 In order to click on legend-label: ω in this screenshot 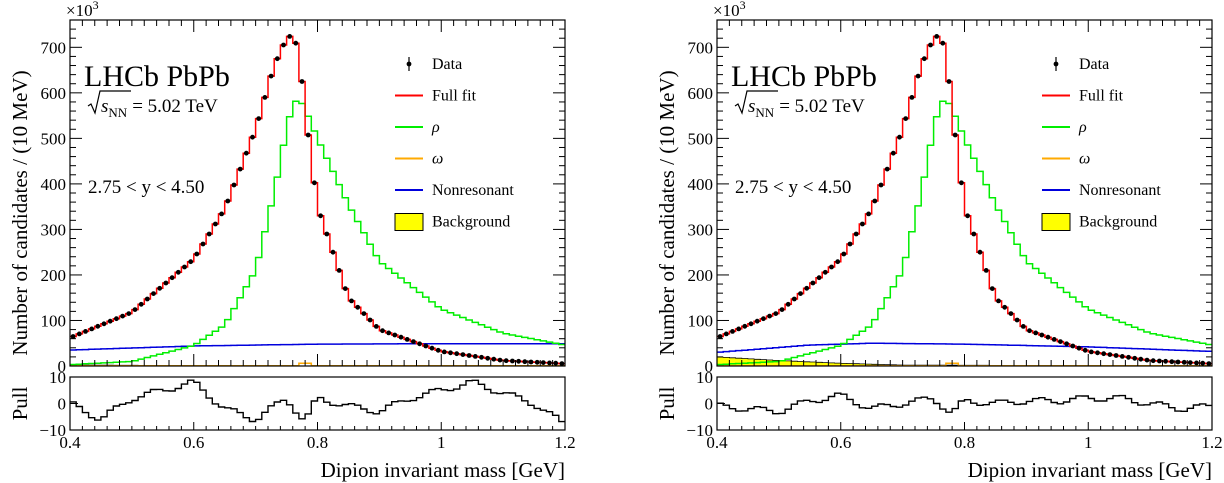, I will do `click(1084, 159)`.